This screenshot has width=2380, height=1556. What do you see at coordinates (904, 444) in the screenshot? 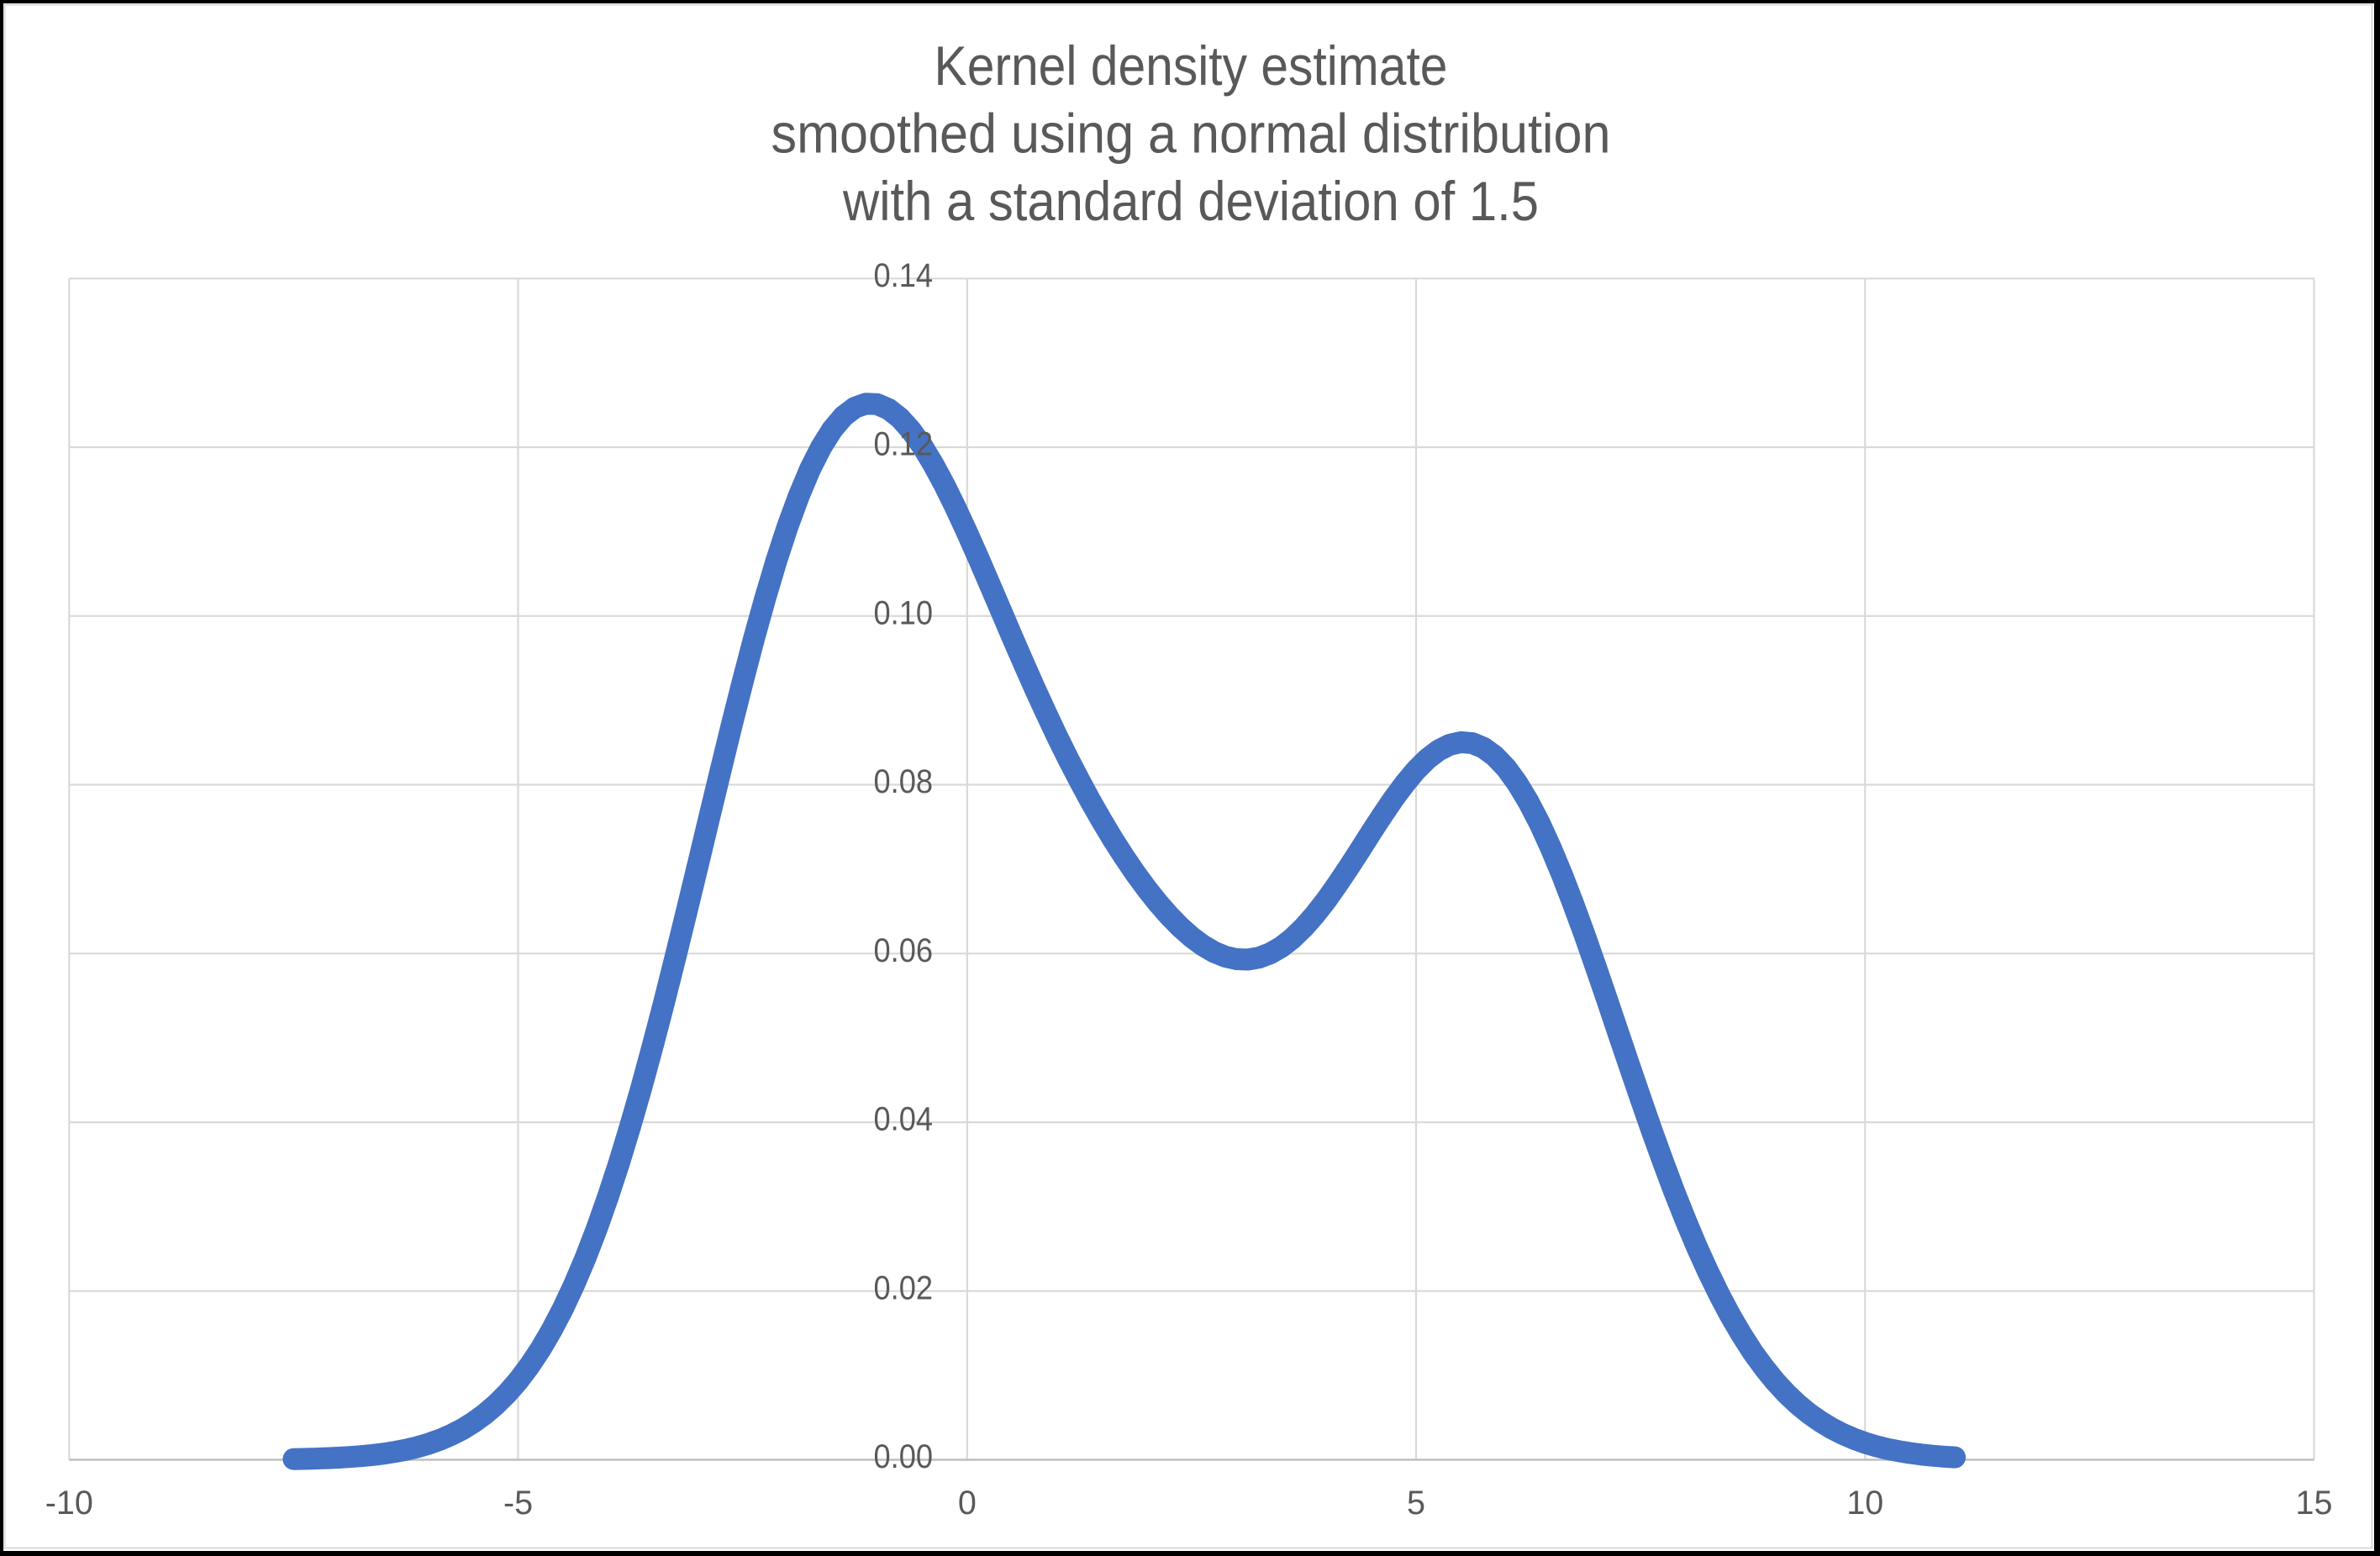
I see `svg-text: 0.12` at bounding box center [904, 444].